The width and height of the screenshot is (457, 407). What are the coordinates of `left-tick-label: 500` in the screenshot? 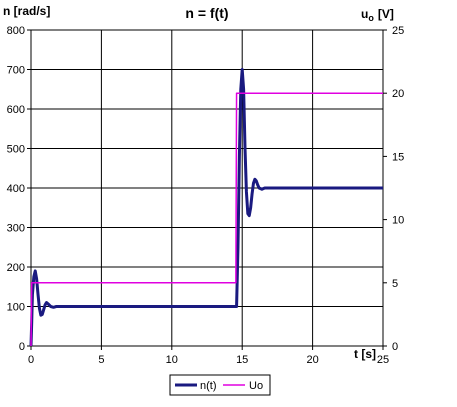 It's located at (16, 150).